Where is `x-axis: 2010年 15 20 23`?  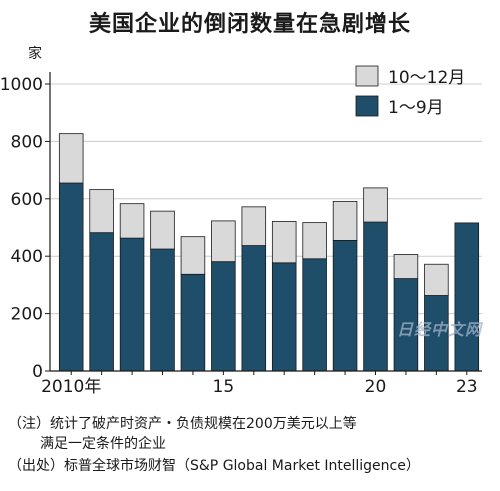
x-axis: 2010年 15 20 23 is located at coordinates (261, 383).